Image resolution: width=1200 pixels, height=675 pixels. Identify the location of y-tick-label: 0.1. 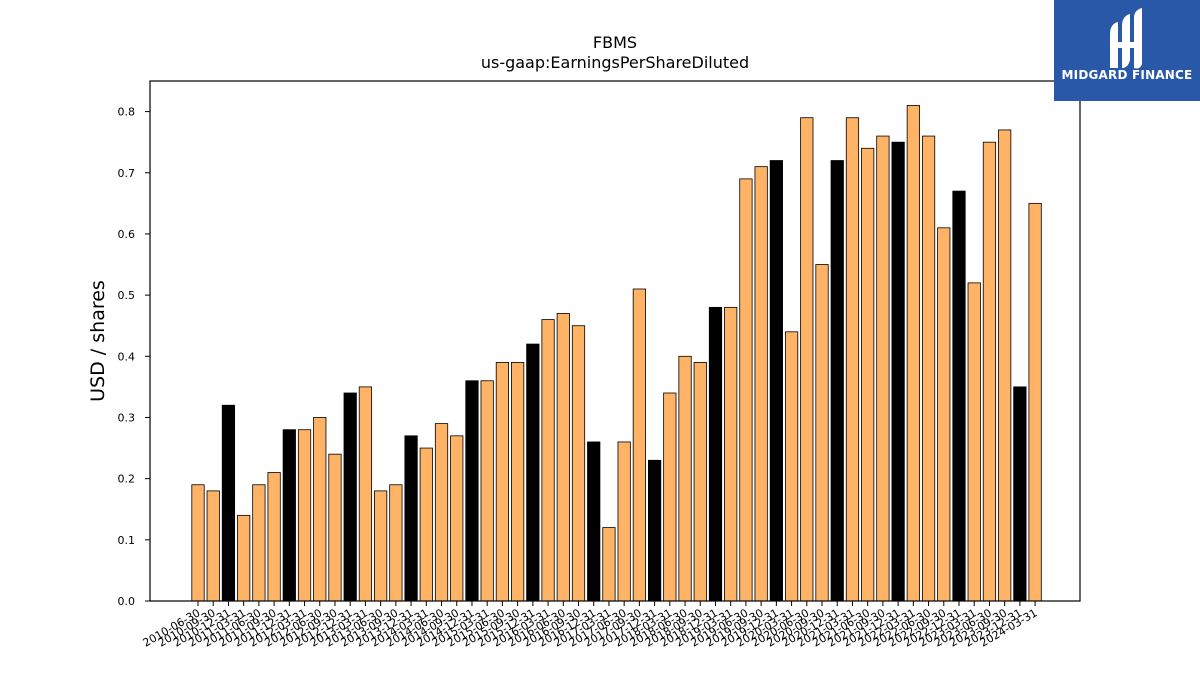
(127, 540).